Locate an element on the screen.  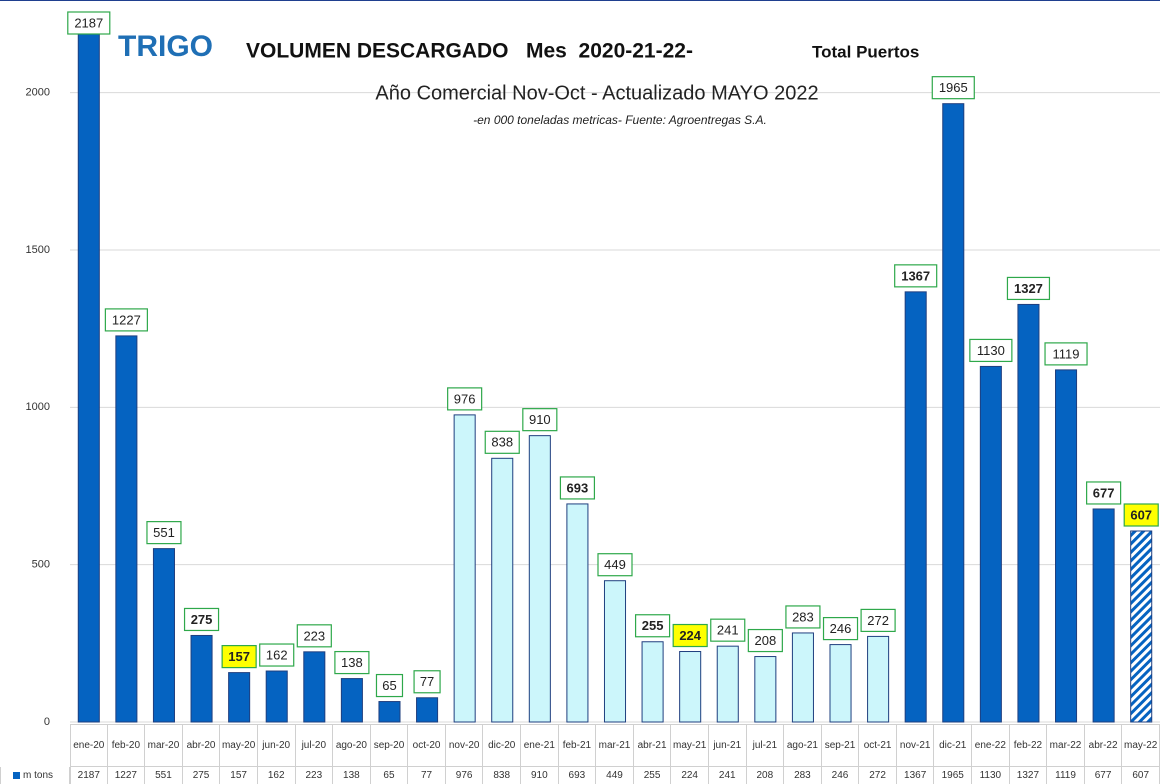
data-label: 138 is located at coordinates (352, 662).